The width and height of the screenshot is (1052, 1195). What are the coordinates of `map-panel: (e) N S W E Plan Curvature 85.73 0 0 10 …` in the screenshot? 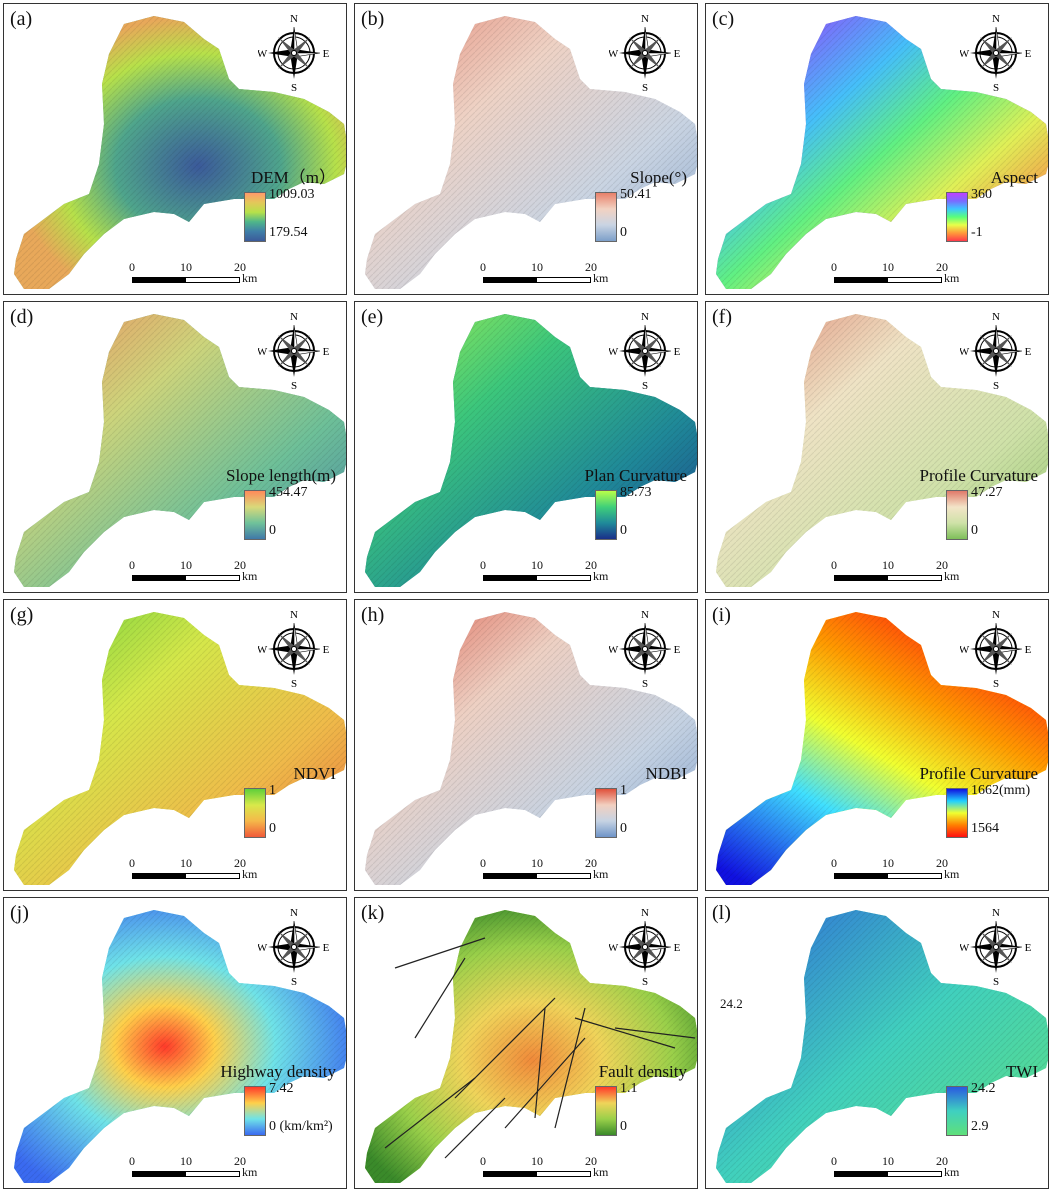 It's located at (526, 447).